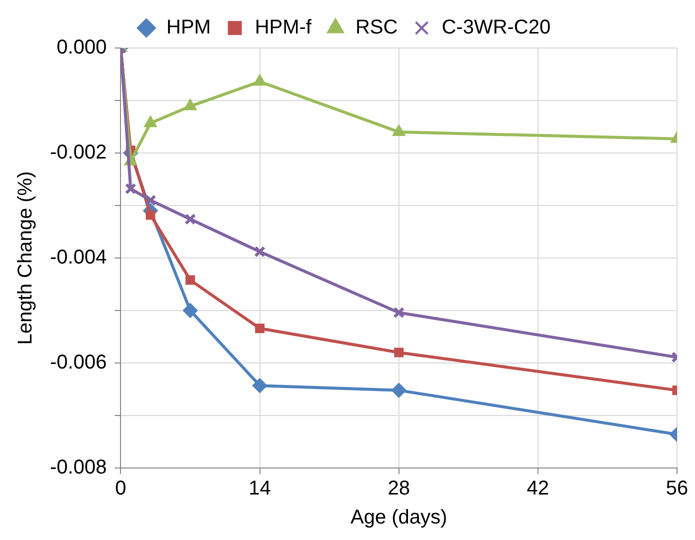 The height and width of the screenshot is (540, 695). What do you see at coordinates (259, 489) in the screenshot?
I see `x-tick-label: 14` at bounding box center [259, 489].